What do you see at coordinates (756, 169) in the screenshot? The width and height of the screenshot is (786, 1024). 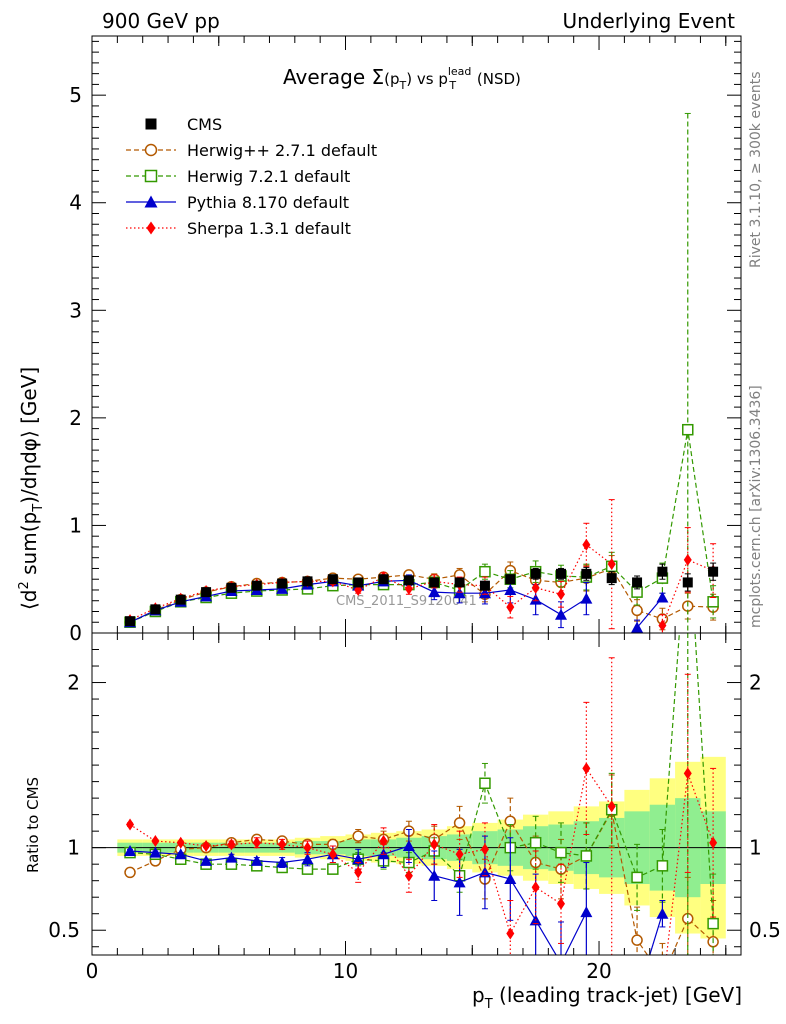 I see `rivet-side-label: Rivet 3.1.10, ≥ 300k events` at bounding box center [756, 169].